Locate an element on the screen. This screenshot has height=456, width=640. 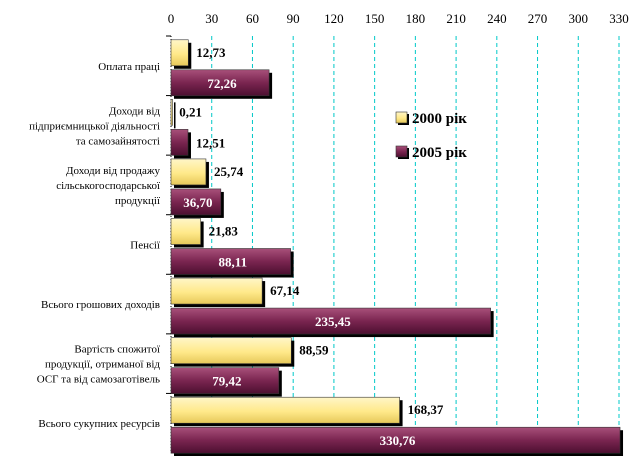
data-label: 72,26 is located at coordinates (222, 83).